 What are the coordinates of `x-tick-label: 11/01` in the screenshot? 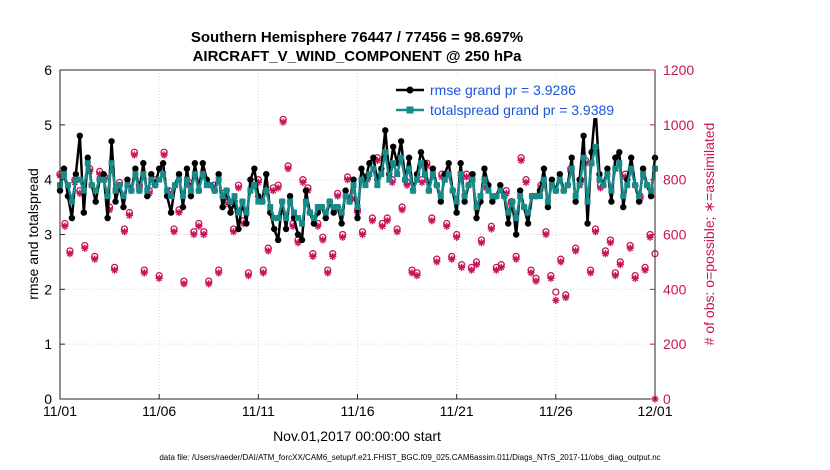 It's located at (60, 411).